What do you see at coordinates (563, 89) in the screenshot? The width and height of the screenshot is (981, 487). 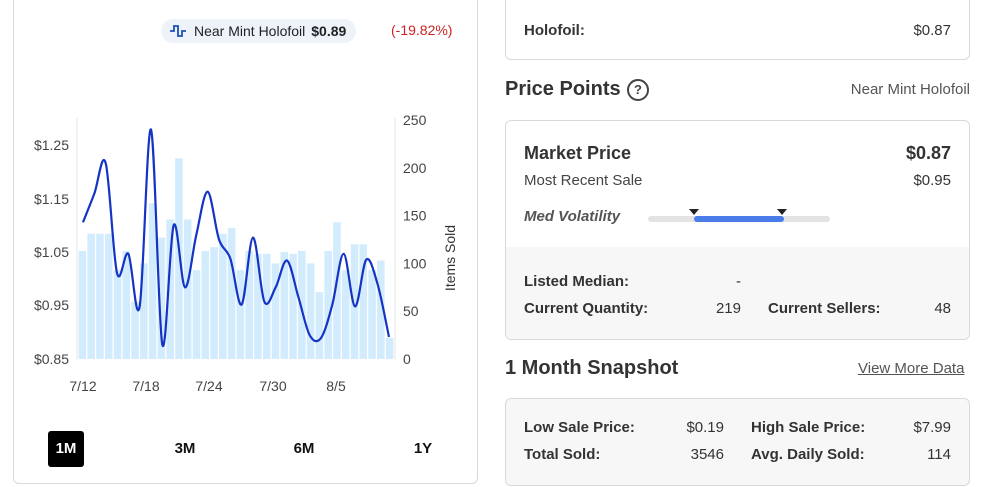 I see `price-points-title: Price Points` at bounding box center [563, 89].